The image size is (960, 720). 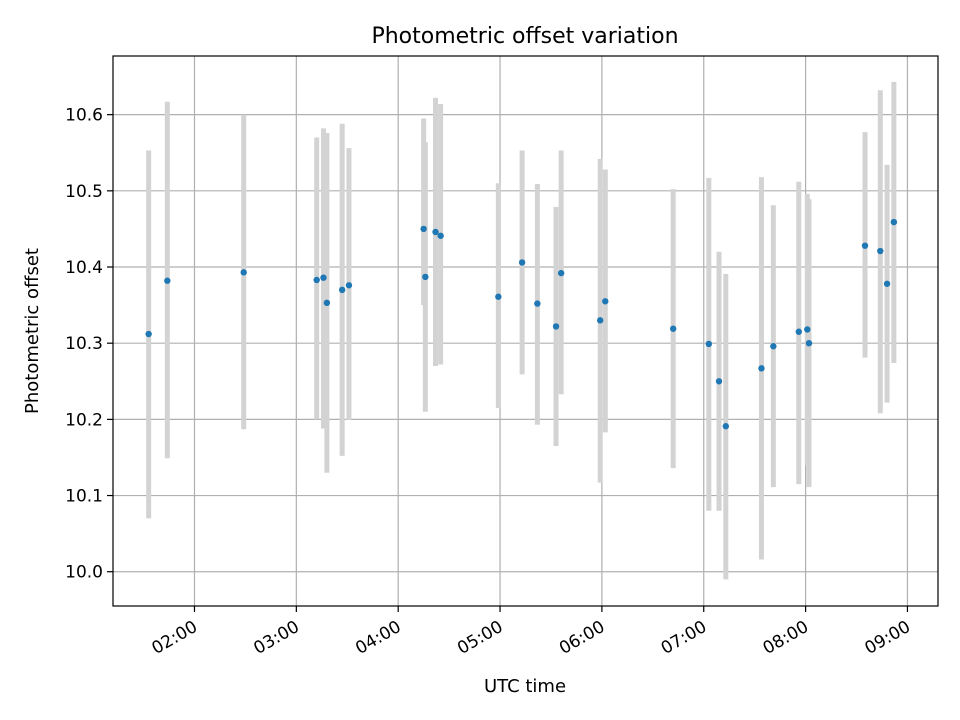 What do you see at coordinates (786, 638) in the screenshot?
I see `x-tick-label: 08:00` at bounding box center [786, 638].